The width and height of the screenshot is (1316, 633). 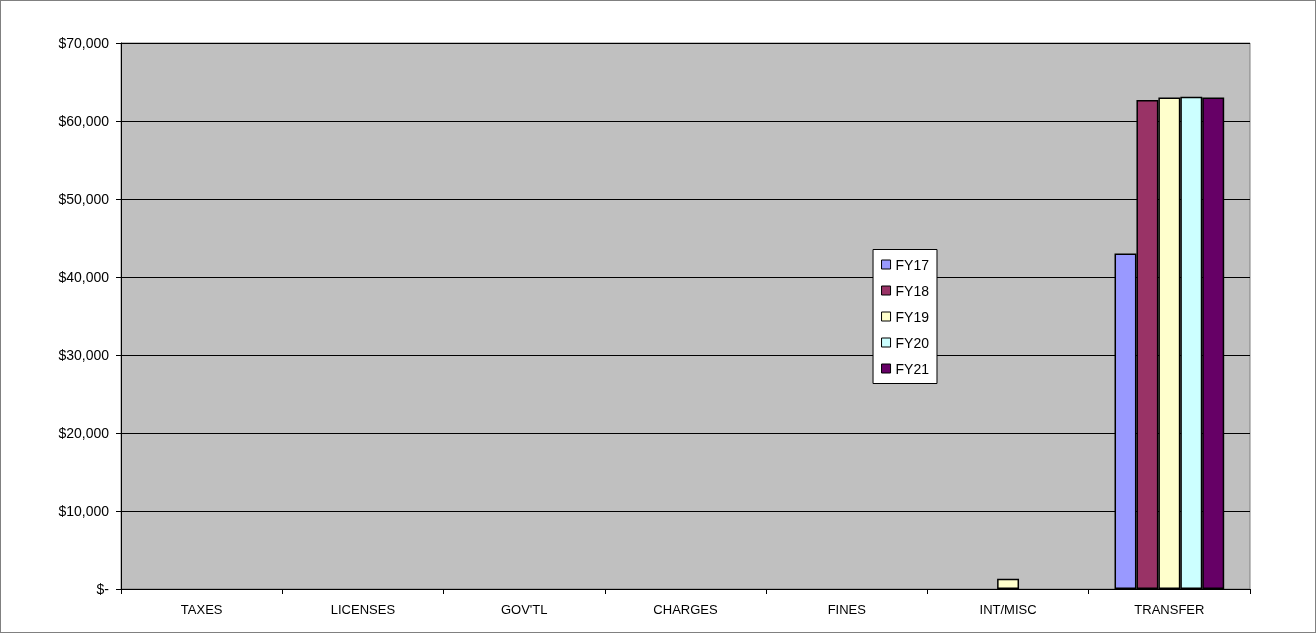 I want to click on x-tick-label: CHARGES, so click(x=685, y=609).